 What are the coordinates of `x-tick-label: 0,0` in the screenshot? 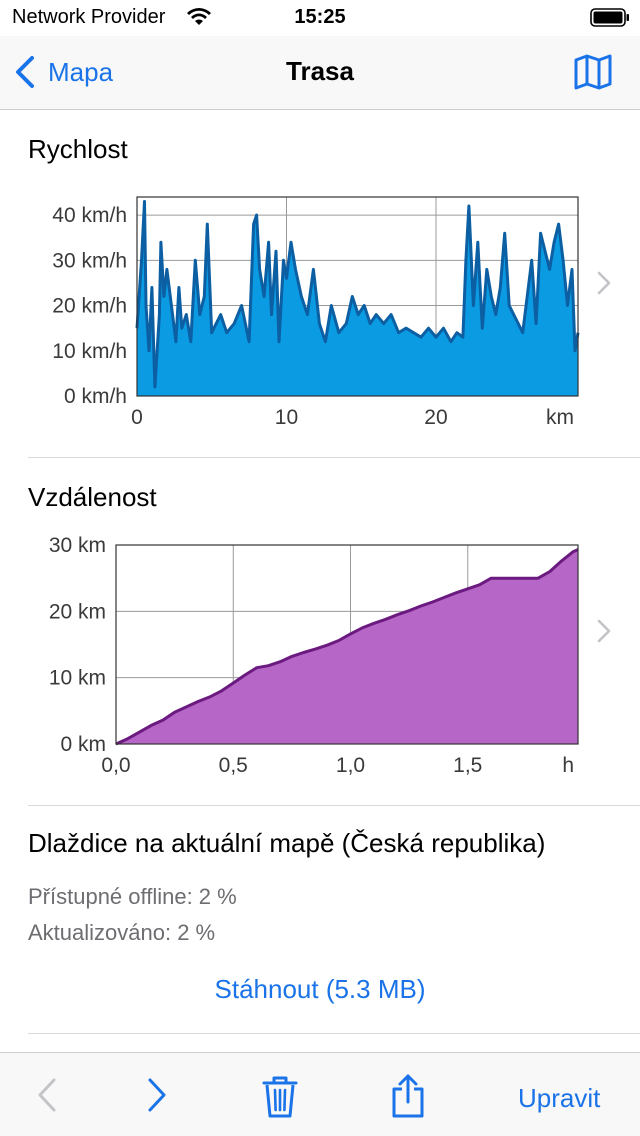 It's located at (115, 765).